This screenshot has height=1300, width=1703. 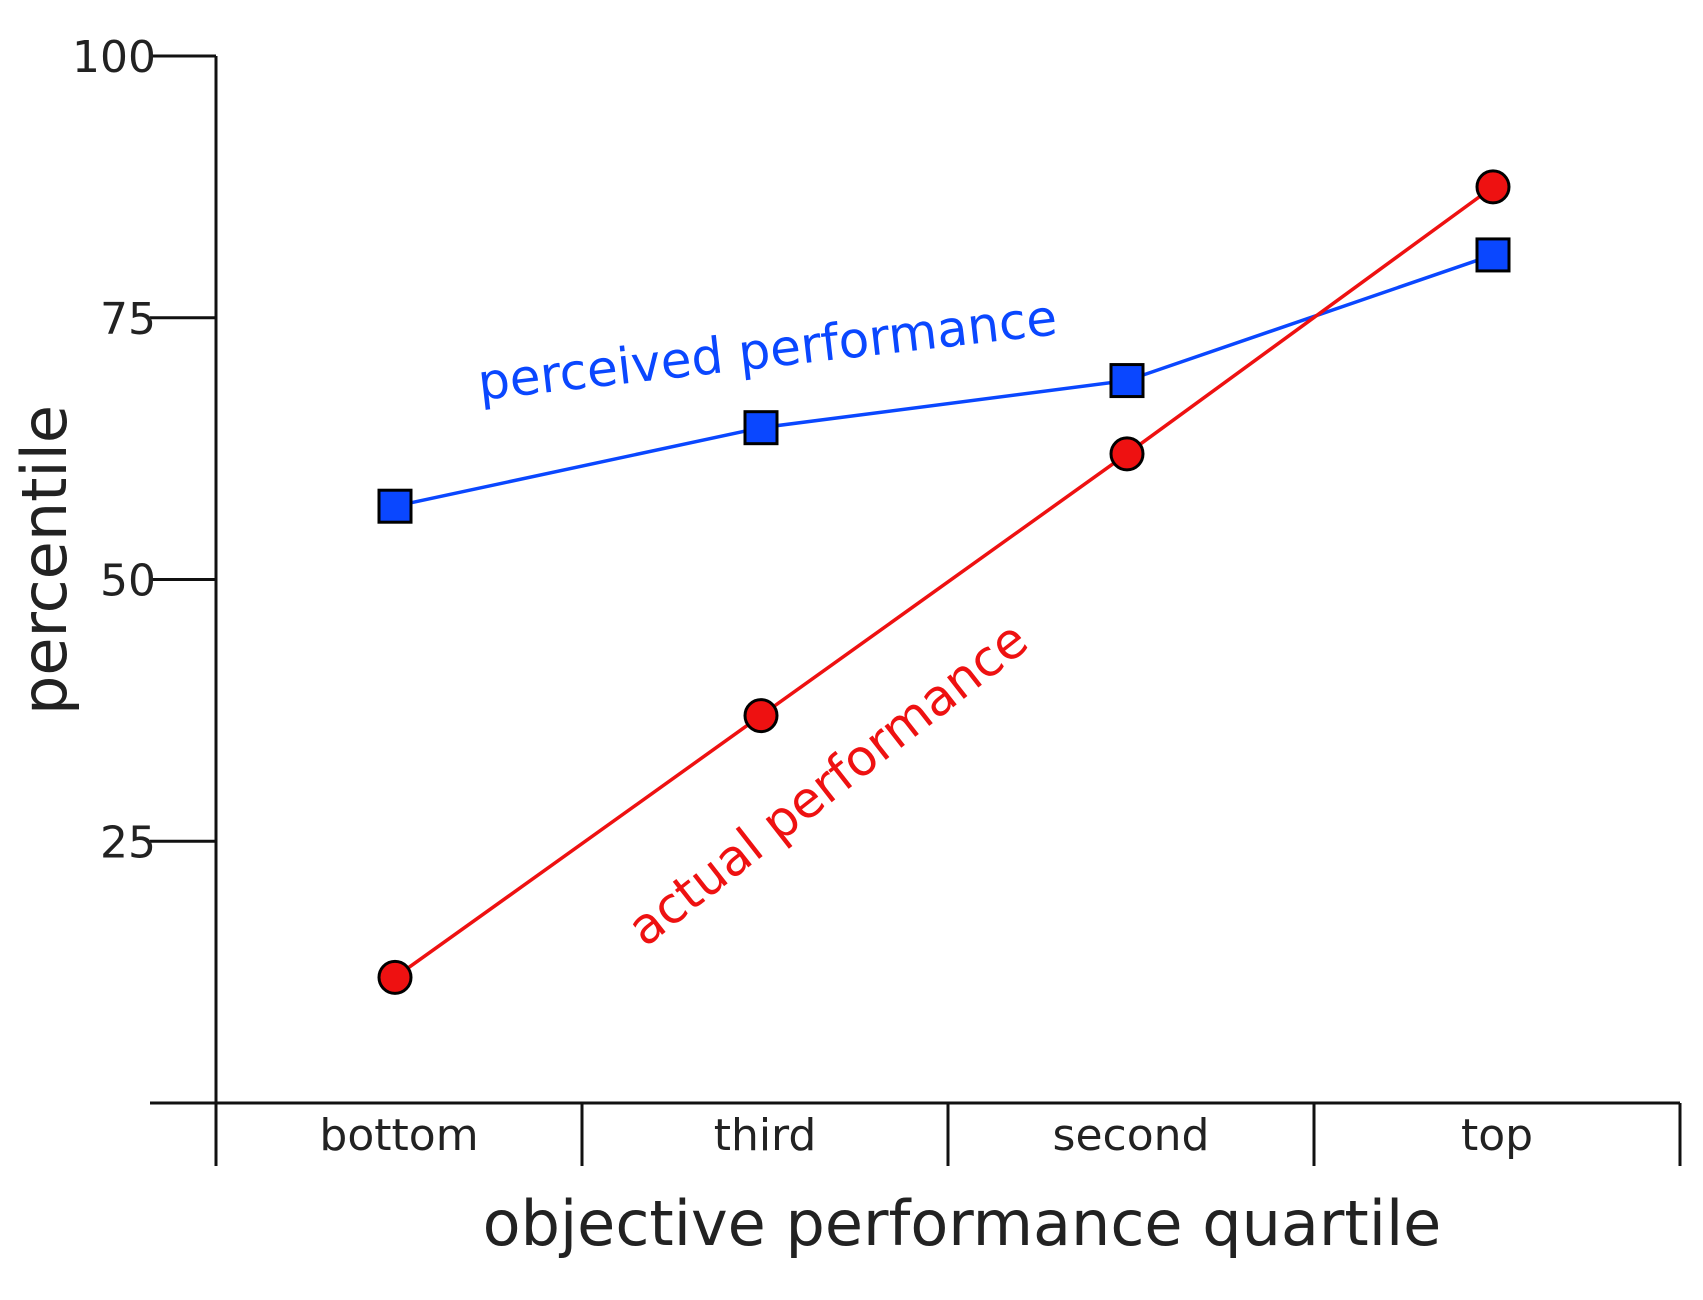 What do you see at coordinates (128, 319) in the screenshot?
I see `y-tick-label: 75` at bounding box center [128, 319].